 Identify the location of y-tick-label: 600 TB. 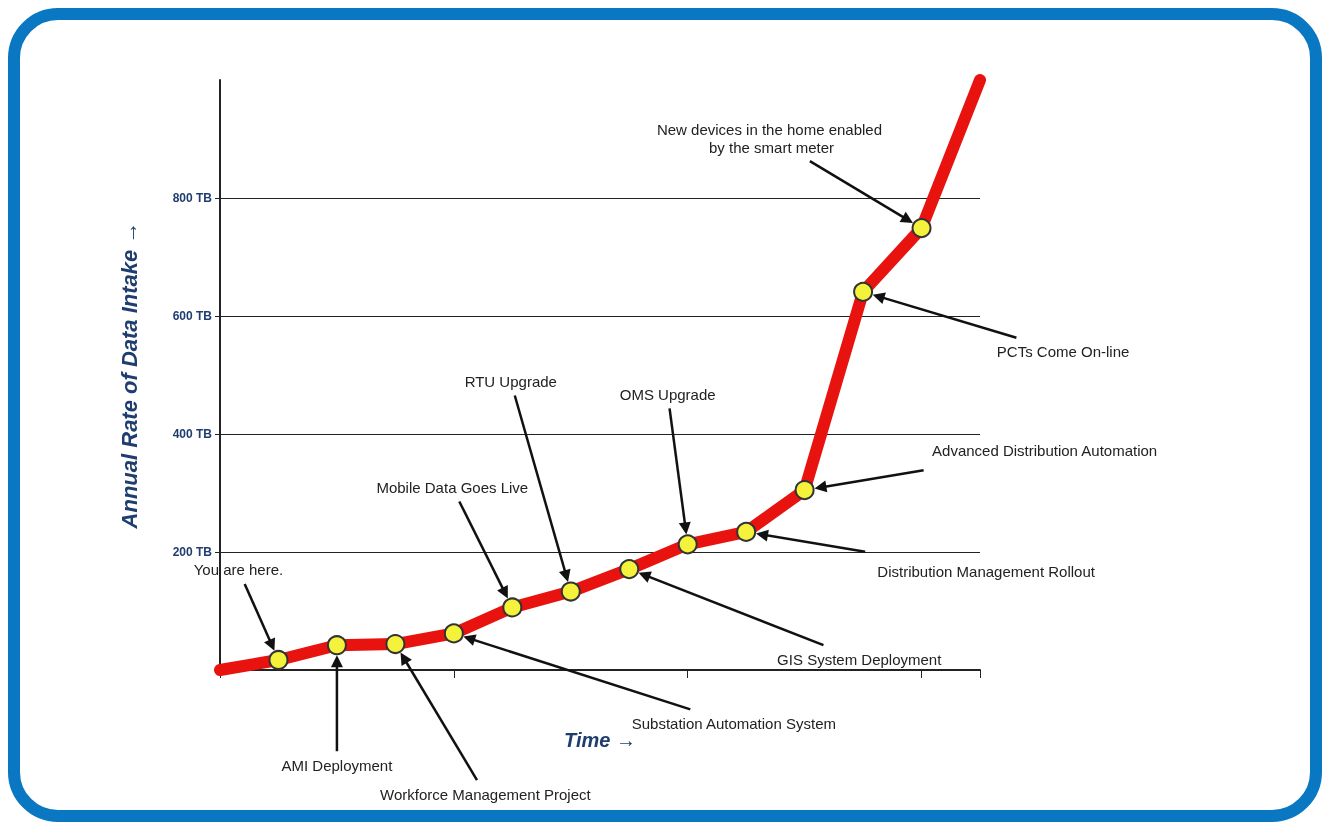
(192, 316).